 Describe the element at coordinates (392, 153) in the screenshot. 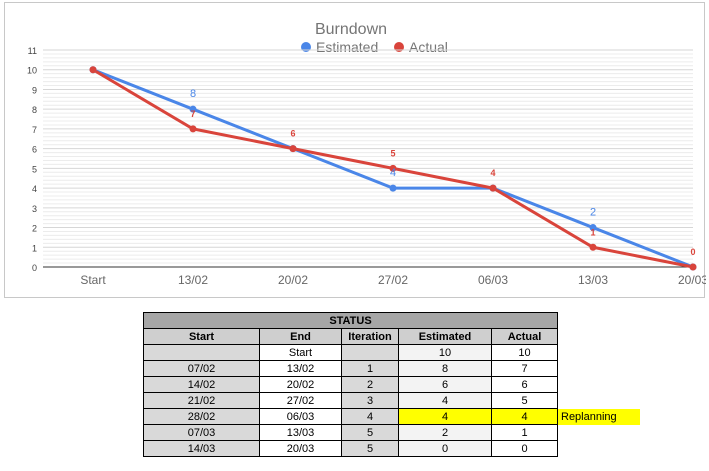

I see `data-label-actual: 5` at that location.